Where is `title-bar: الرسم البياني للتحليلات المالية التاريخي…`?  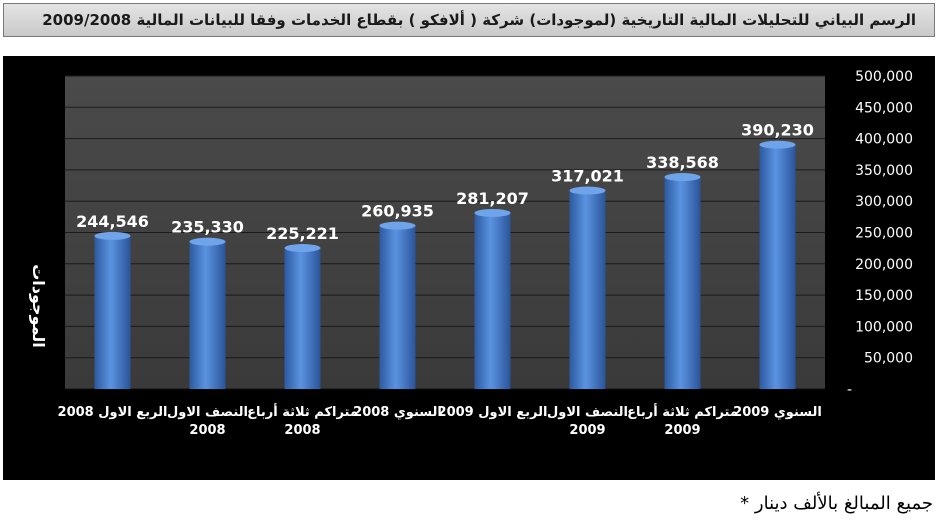
title-bar: الرسم البياني للتحليلات المالية التاريخي… is located at coordinates (469, 20).